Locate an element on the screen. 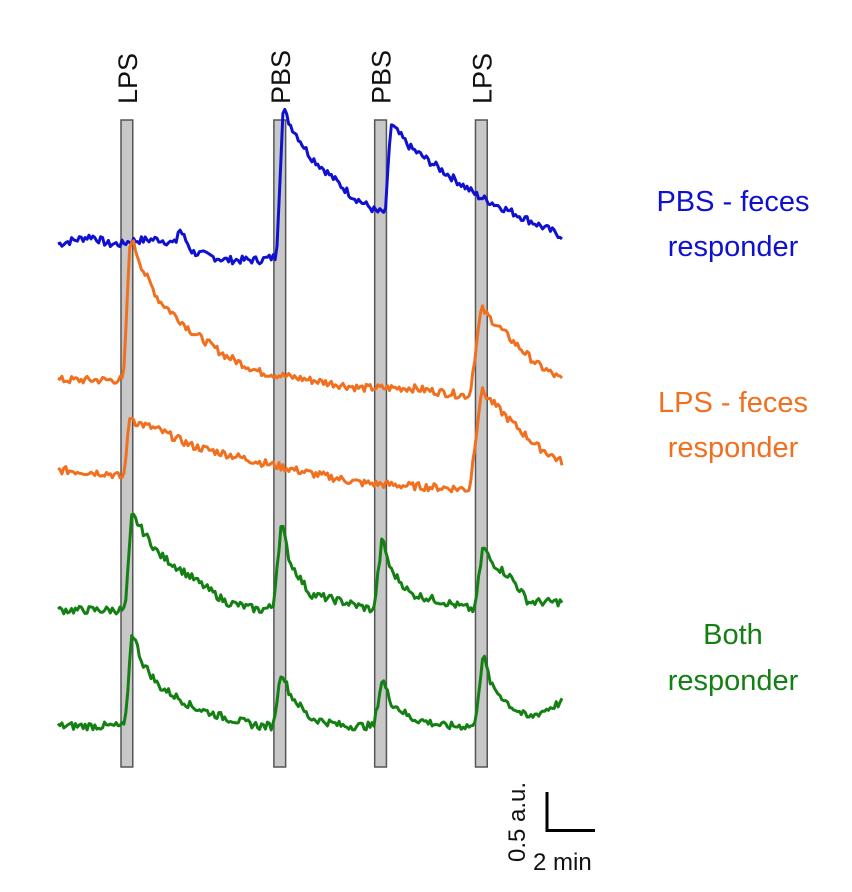  scale-bar: 0.5 a.u. 2 min is located at coordinates (549, 829).